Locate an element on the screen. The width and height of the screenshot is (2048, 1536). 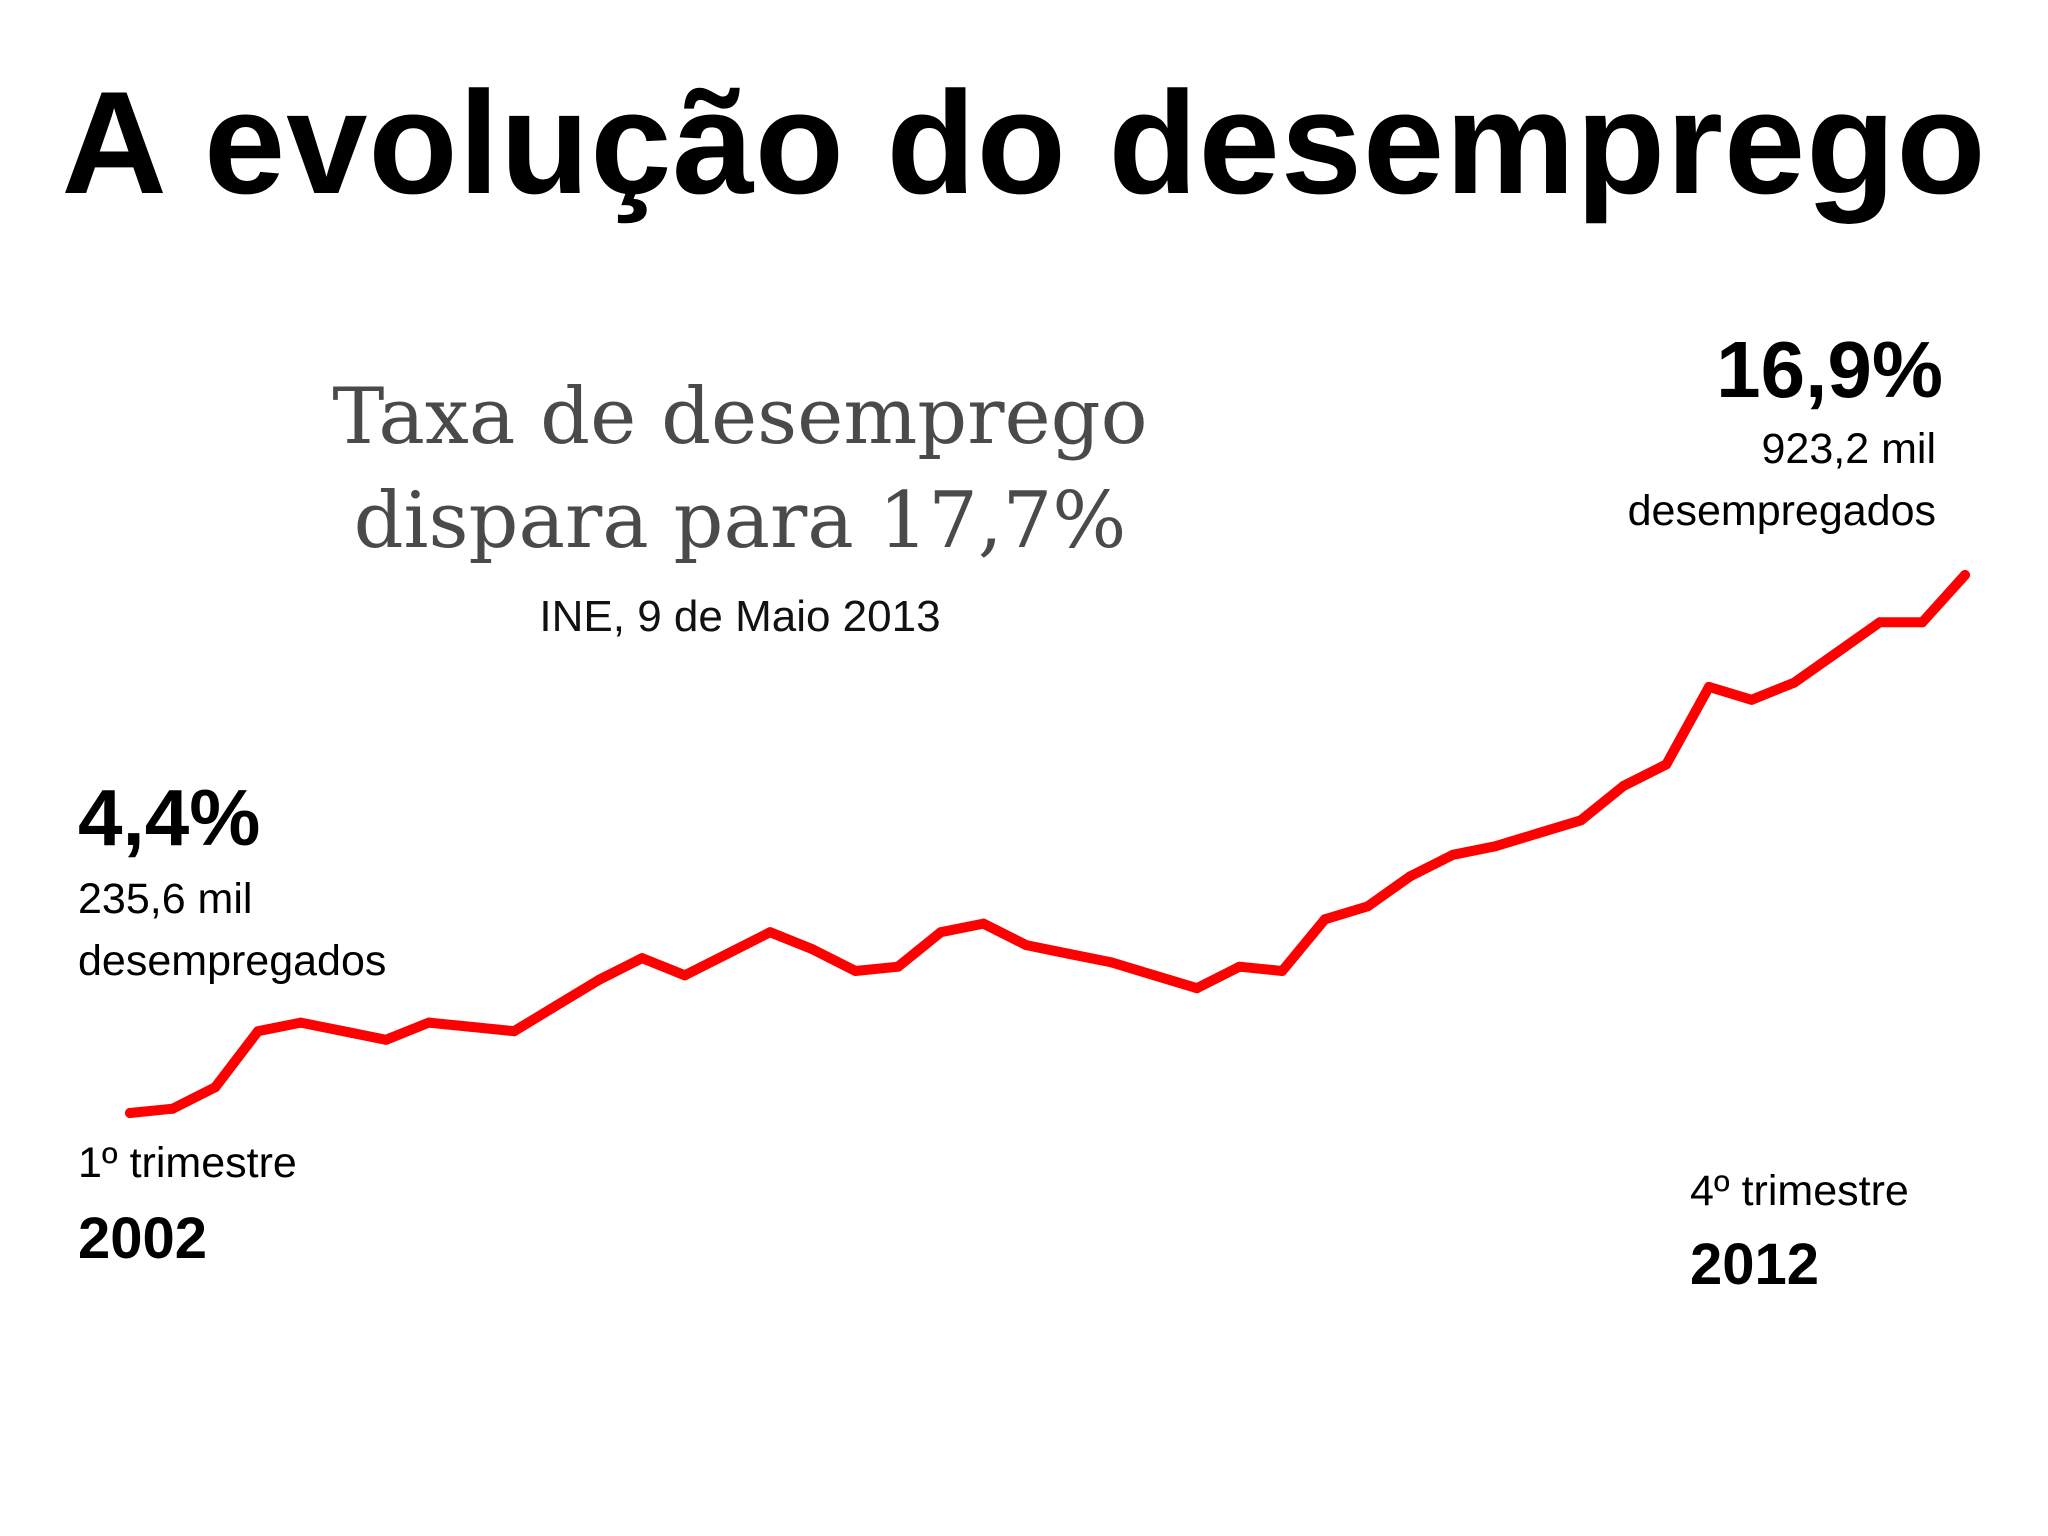
data-point-2003-T2 is located at coordinates (343, 1031).